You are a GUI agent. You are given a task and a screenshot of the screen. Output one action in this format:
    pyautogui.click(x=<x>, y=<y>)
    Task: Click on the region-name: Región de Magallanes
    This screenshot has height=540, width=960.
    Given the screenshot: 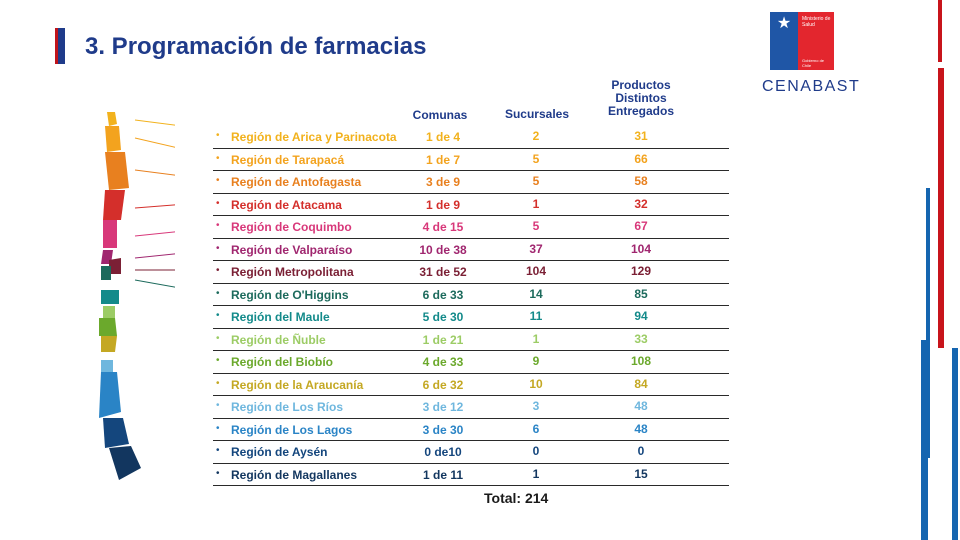 What is the action you would take?
    pyautogui.click(x=294, y=474)
    